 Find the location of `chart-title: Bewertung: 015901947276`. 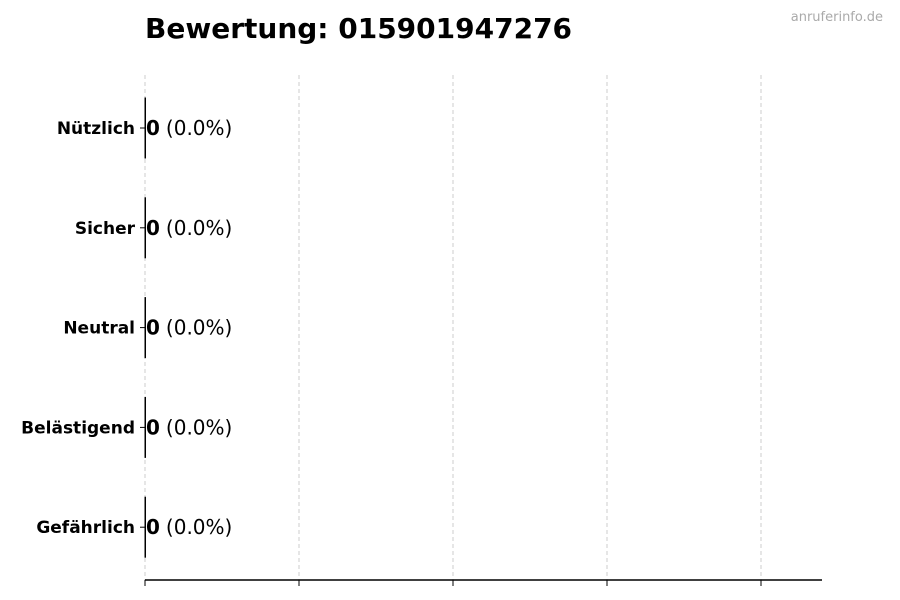

chart-title: Bewertung: 015901947276 is located at coordinates (359, 28).